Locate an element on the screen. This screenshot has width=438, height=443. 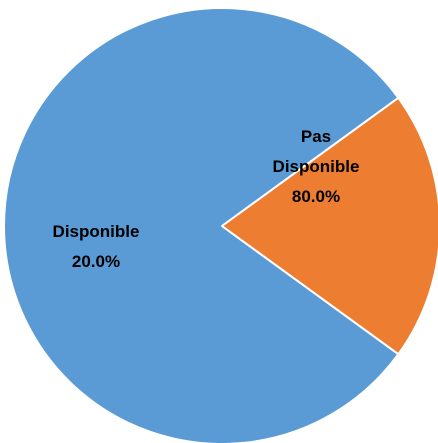
slice-label-disponible: Disponible 20.0% is located at coordinates (96, 246).